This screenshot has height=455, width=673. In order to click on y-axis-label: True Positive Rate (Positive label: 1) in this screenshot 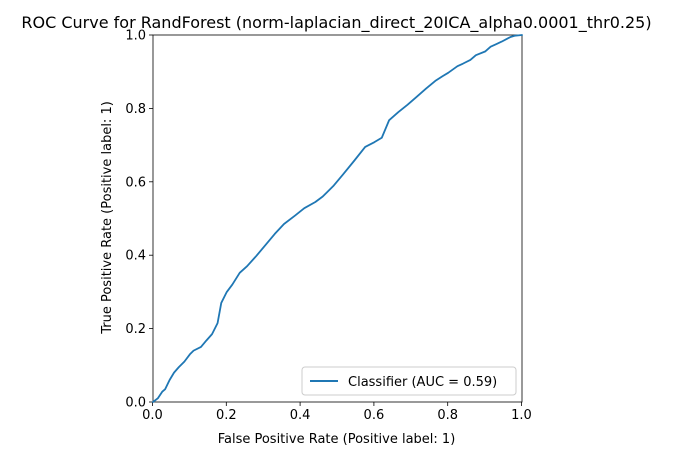, I will do `click(107, 218)`.